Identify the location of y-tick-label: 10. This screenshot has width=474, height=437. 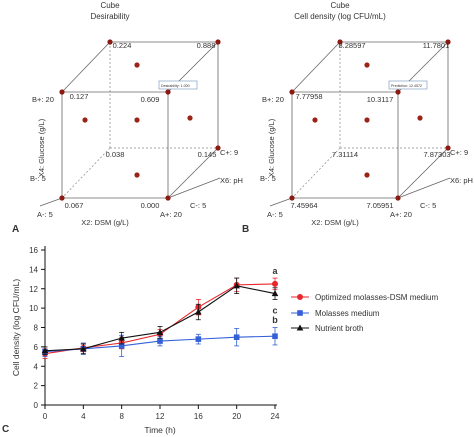
(33, 308).